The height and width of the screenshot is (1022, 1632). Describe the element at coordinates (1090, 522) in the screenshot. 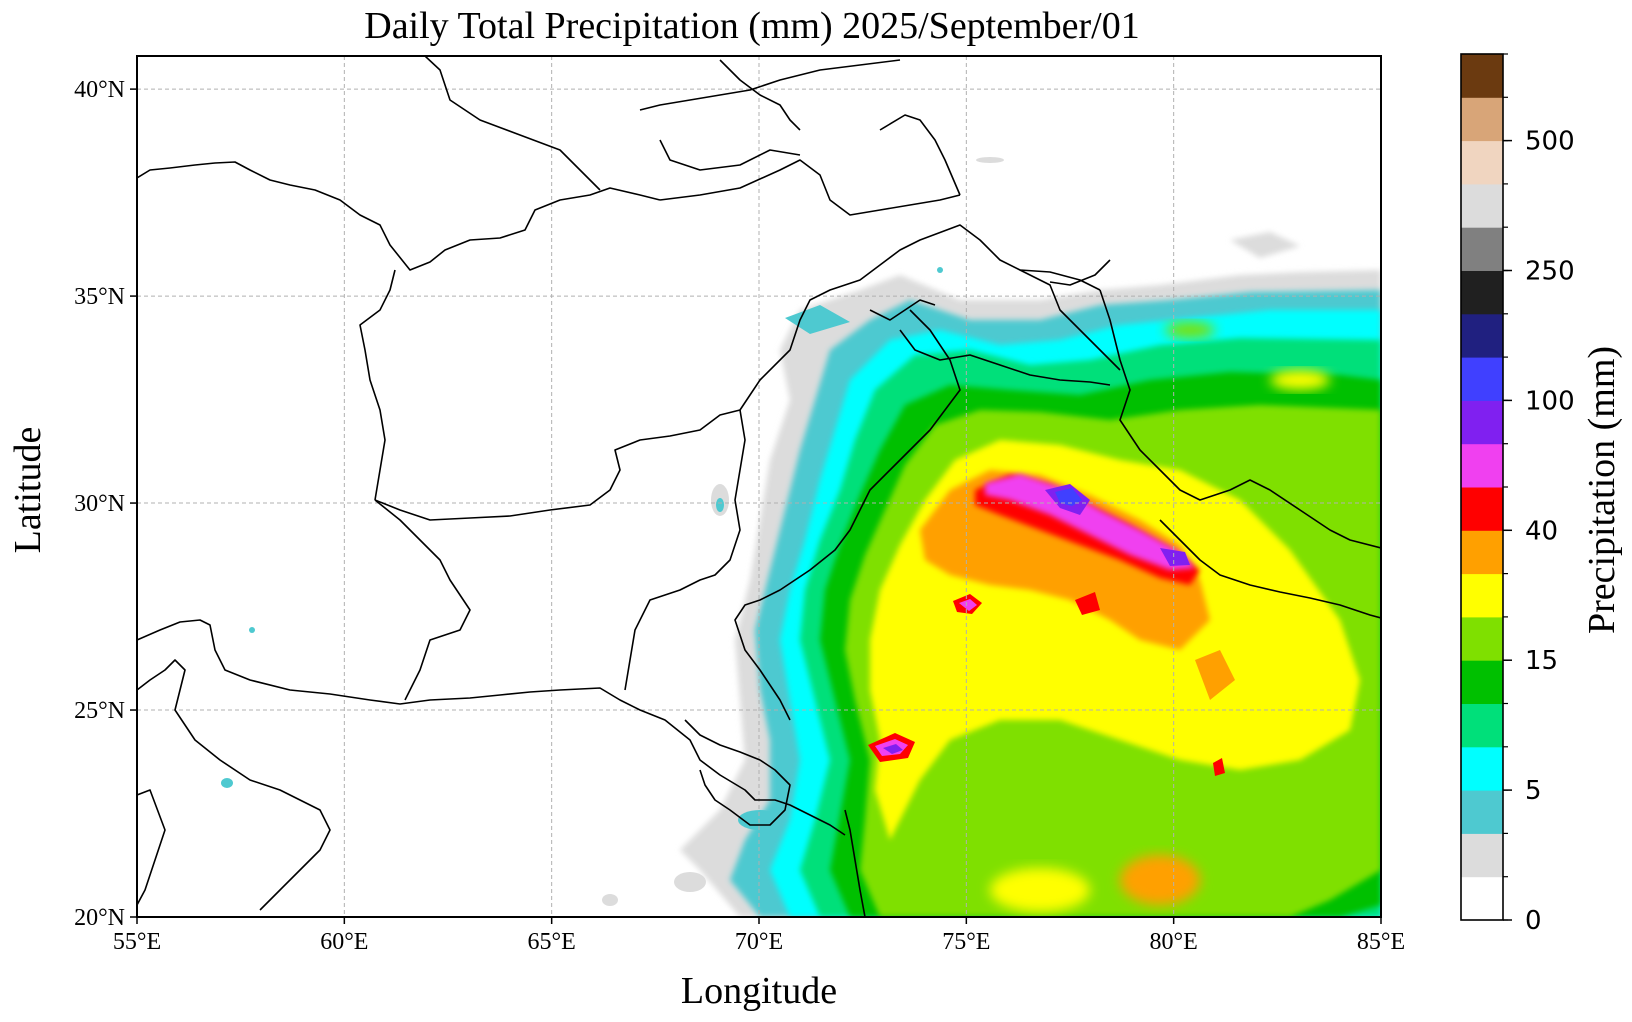

I see `precip-band-40mm` at that location.